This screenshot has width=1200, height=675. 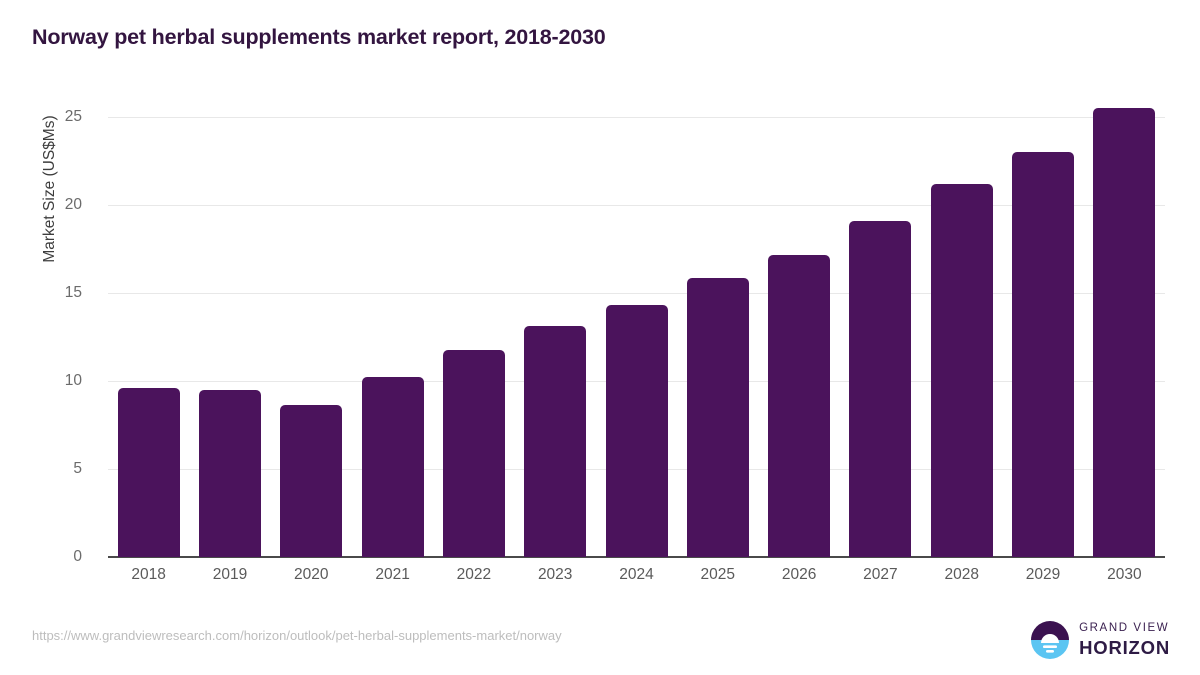 What do you see at coordinates (636, 557) in the screenshot?
I see `x-axis-line` at bounding box center [636, 557].